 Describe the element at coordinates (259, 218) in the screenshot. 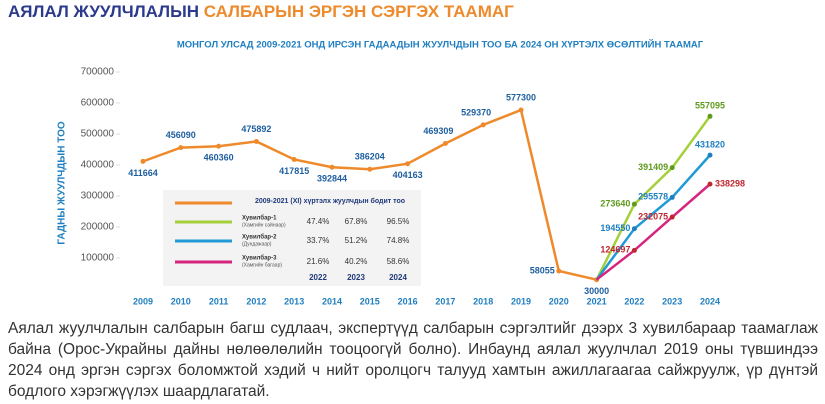

I see `legend-label: Хувилбар-1` at that location.